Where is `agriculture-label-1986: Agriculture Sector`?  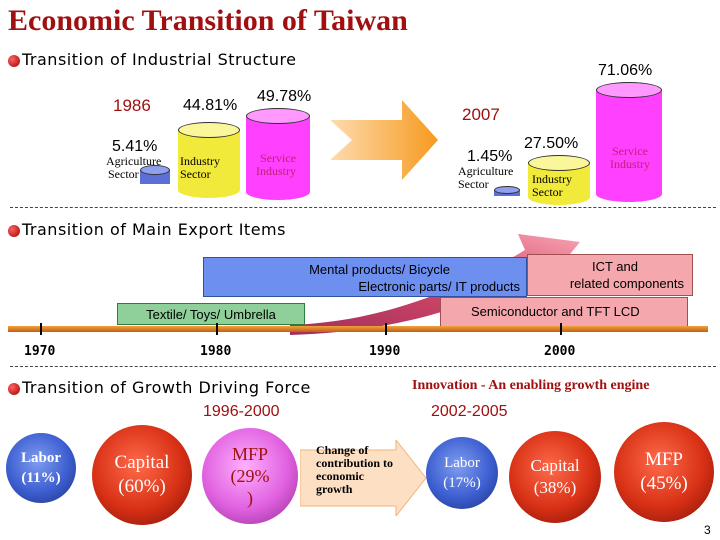
agriculture-label-1986: Agriculture Sector is located at coordinates (134, 167).